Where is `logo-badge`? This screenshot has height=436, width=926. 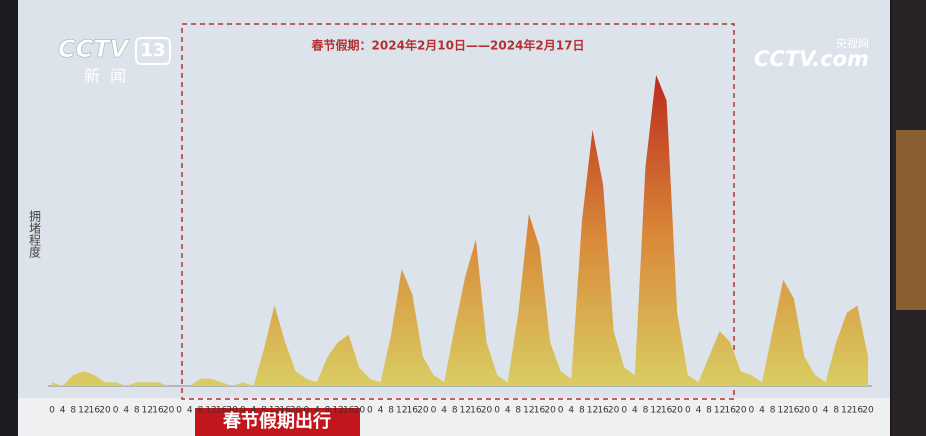 logo-badge is located at coordinates (153, 51).